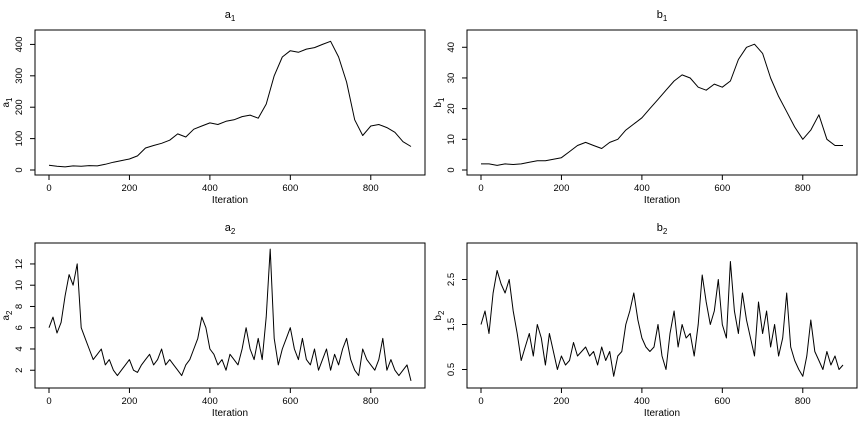 This screenshot has height=432, width=864. I want to click on chart-title: b1, so click(662, 16).